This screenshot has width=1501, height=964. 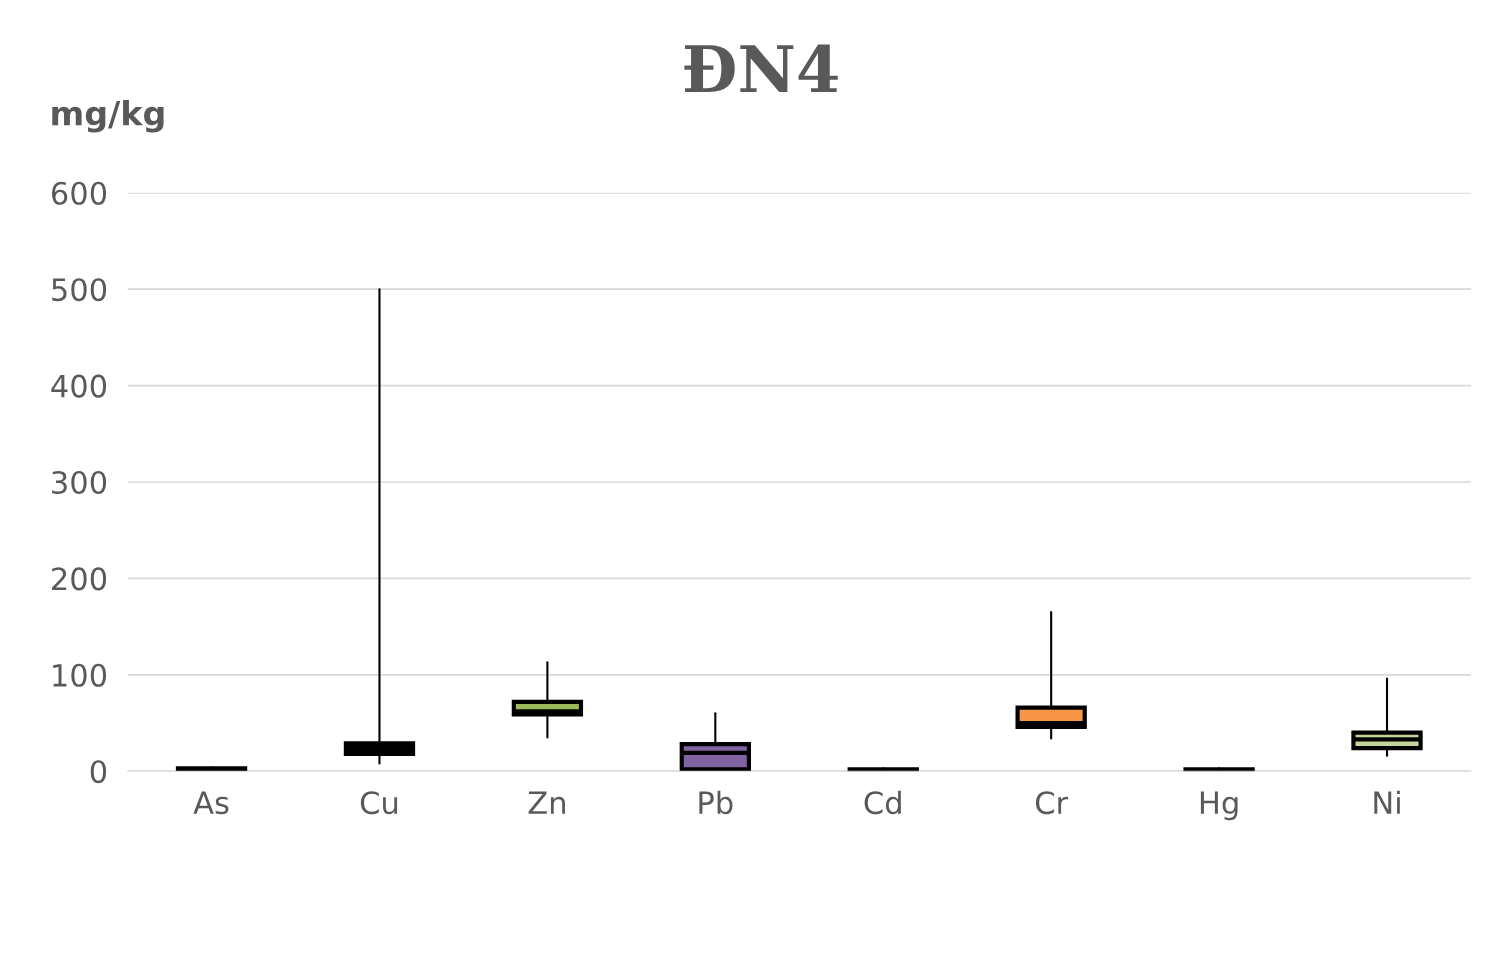 What do you see at coordinates (1219, 806) in the screenshot?
I see `x-tick-label: Hg` at bounding box center [1219, 806].